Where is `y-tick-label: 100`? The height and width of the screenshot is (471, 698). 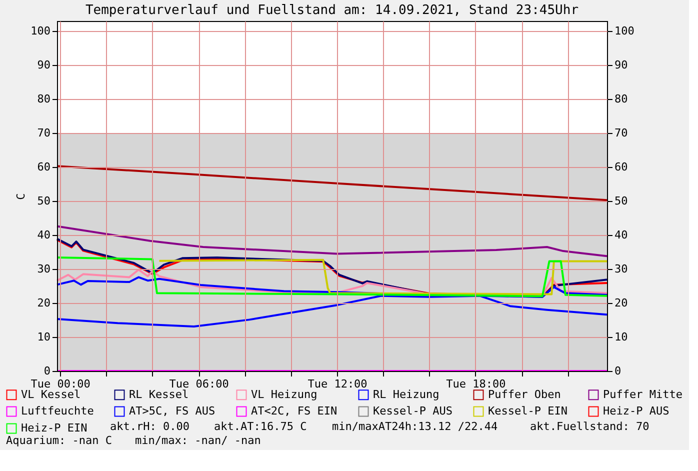
y-tick-label: 100 is located at coordinates (40, 31).